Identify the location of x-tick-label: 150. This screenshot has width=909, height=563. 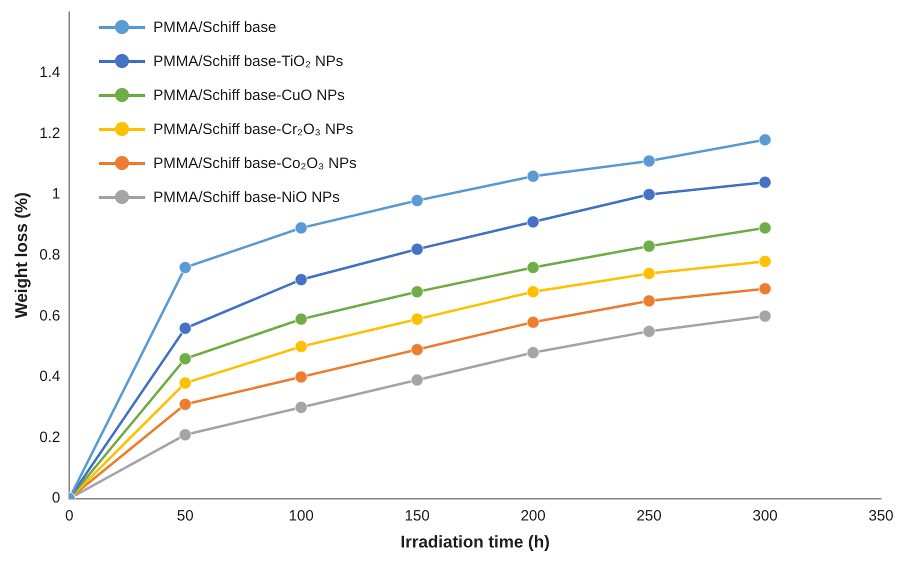
(417, 516).